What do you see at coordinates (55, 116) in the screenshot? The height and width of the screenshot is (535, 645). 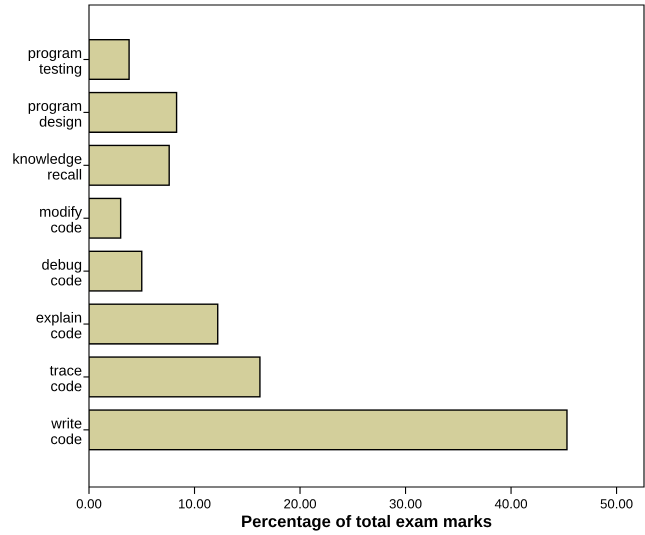 I see `y-tick-label: program design` at bounding box center [55, 116].